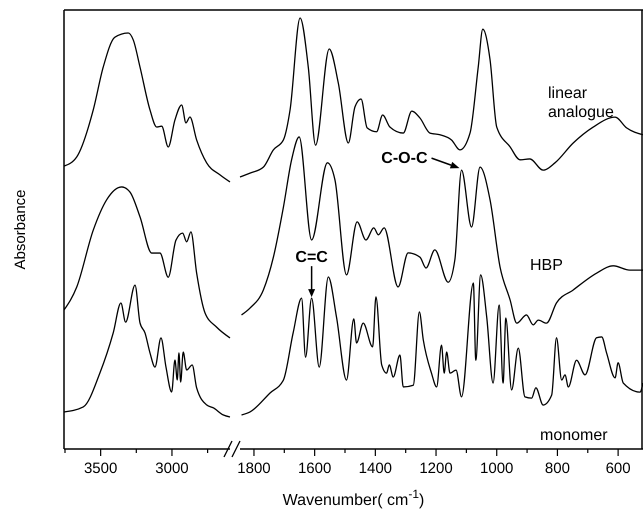 The height and width of the screenshot is (521, 643). I want to click on x-tick-label: 1600, so click(315, 468).